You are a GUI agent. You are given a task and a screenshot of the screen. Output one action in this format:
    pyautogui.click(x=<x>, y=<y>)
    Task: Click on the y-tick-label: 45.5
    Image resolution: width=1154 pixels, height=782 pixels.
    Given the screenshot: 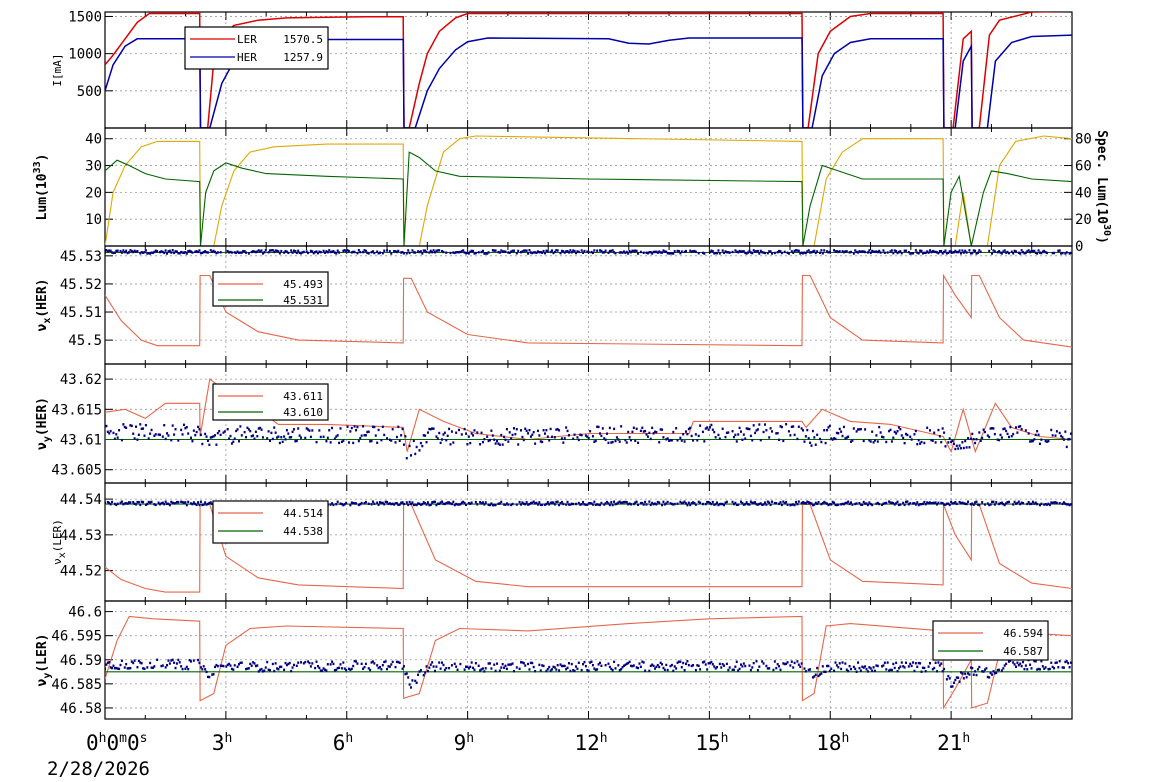 What is the action you would take?
    pyautogui.click(x=85, y=341)
    